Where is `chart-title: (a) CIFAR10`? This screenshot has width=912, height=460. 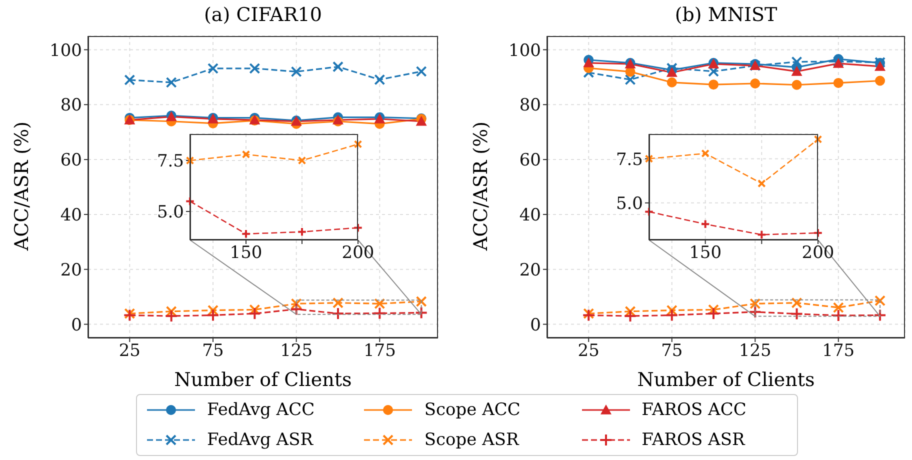 chart-title: (a) CIFAR10 is located at coordinates (263, 15).